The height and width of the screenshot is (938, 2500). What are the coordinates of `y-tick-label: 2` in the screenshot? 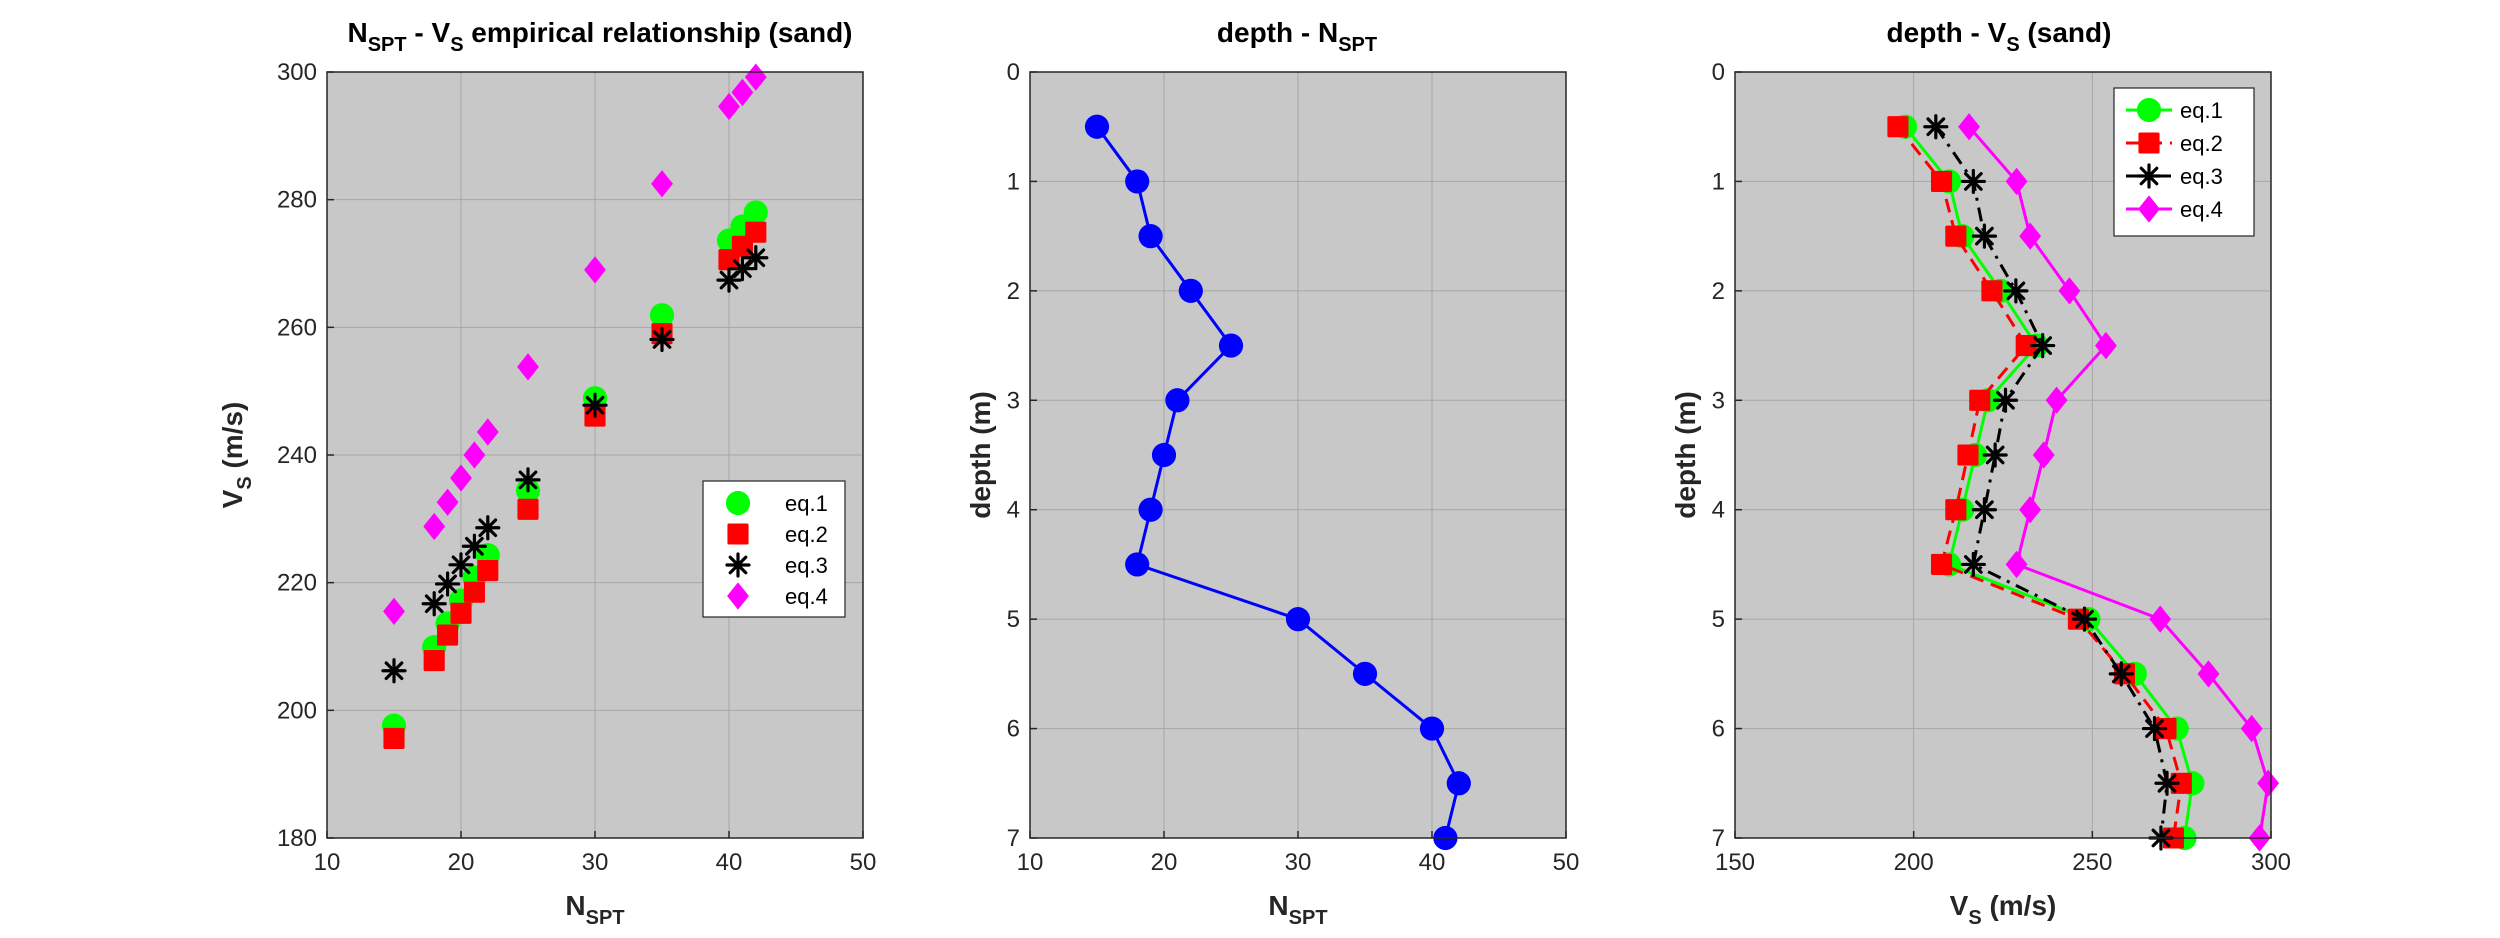 It's located at (1013, 291).